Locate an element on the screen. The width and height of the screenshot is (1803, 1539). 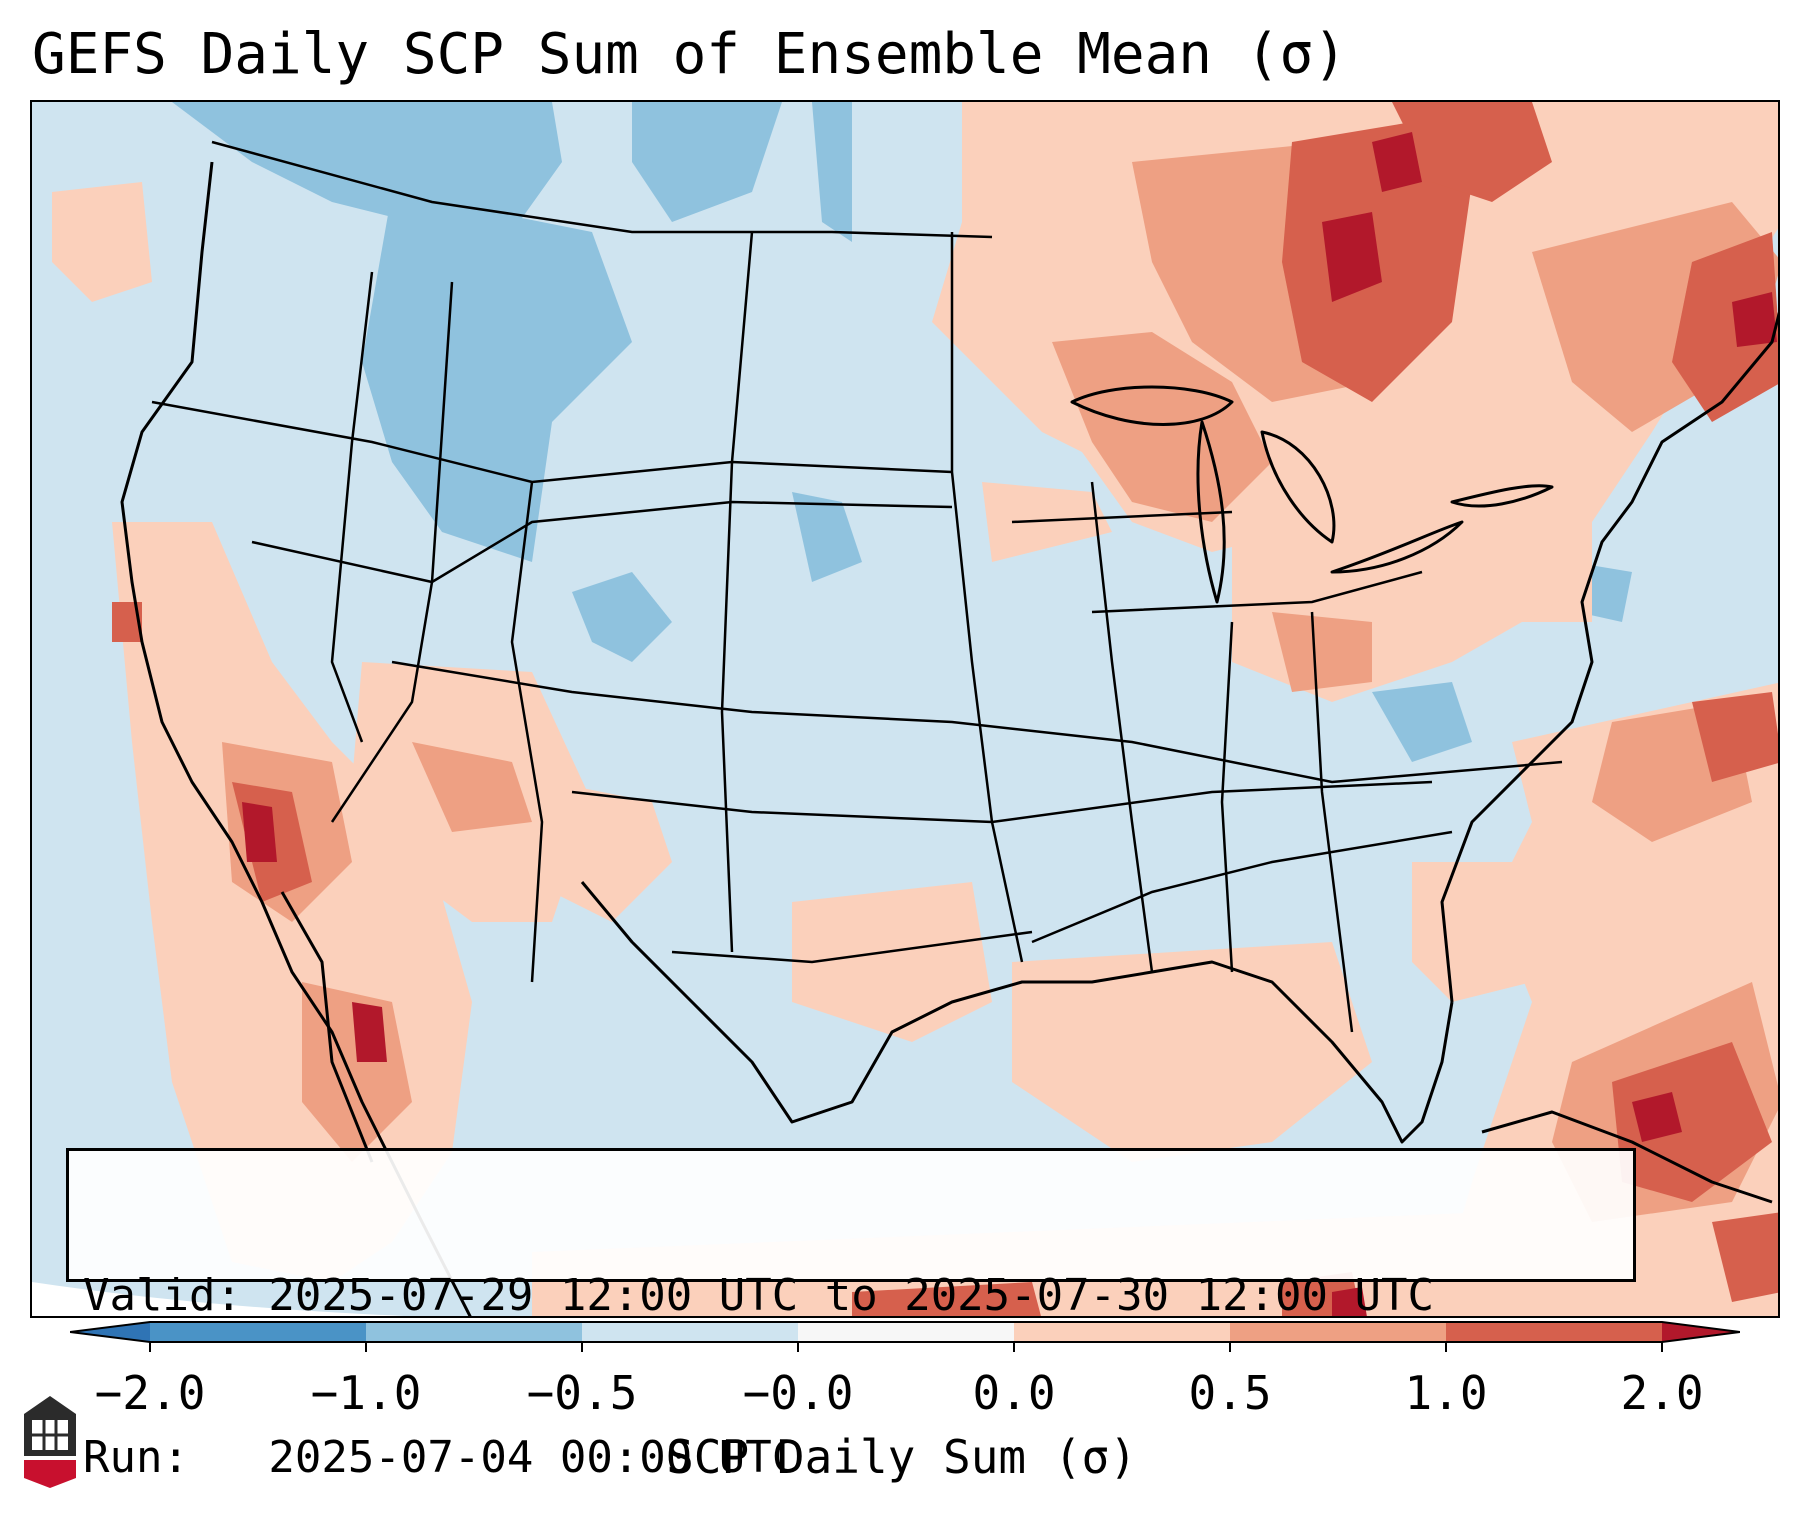
colorbar-ticks is located at coordinates (906, 1347).